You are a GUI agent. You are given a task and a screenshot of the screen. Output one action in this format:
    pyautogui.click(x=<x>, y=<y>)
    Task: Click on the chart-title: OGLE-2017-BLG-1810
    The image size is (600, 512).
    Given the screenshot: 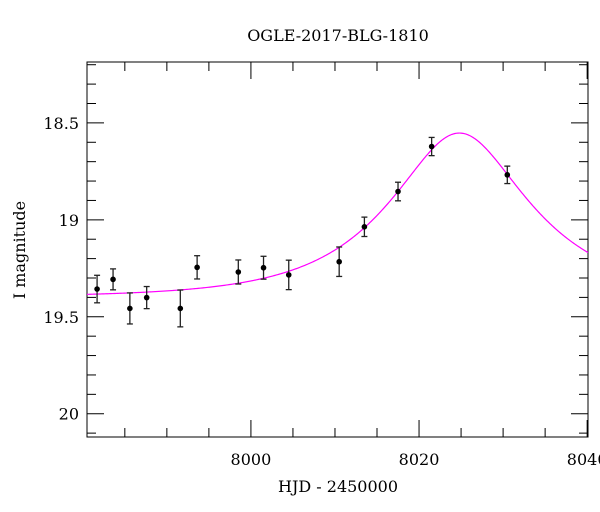 What is the action you would take?
    pyautogui.click(x=338, y=35)
    